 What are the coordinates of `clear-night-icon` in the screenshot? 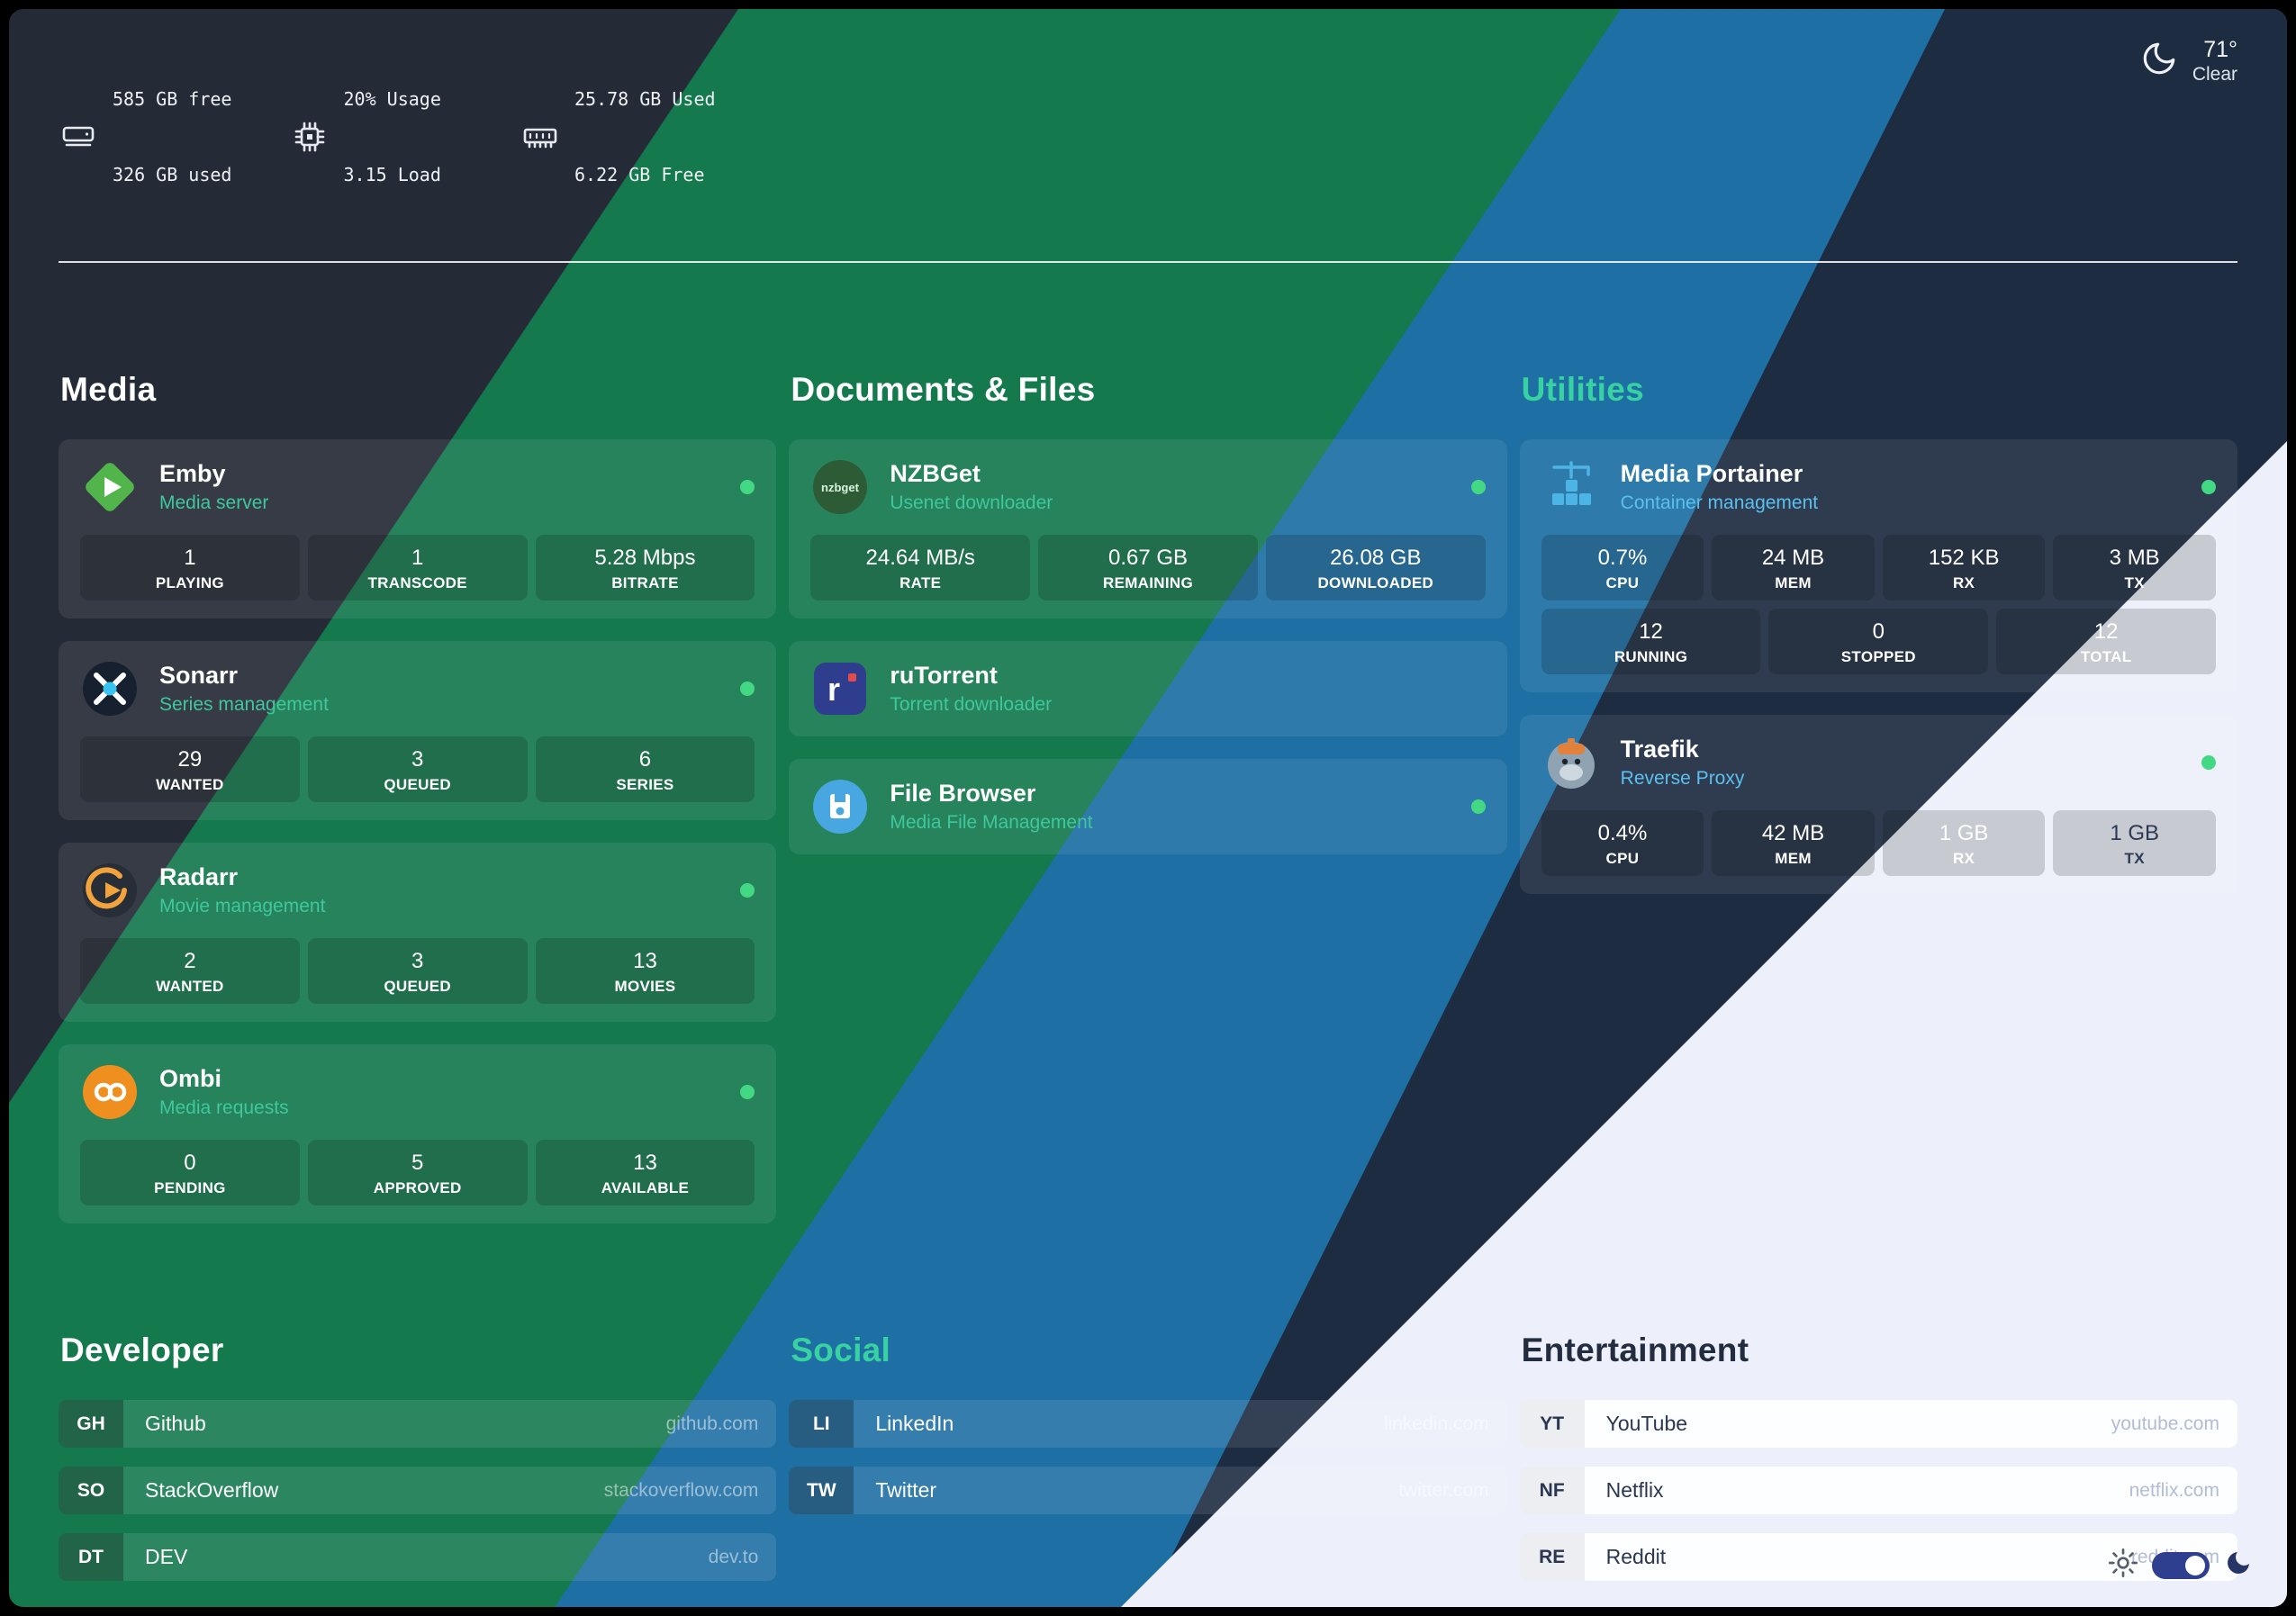 It's located at (2159, 61).